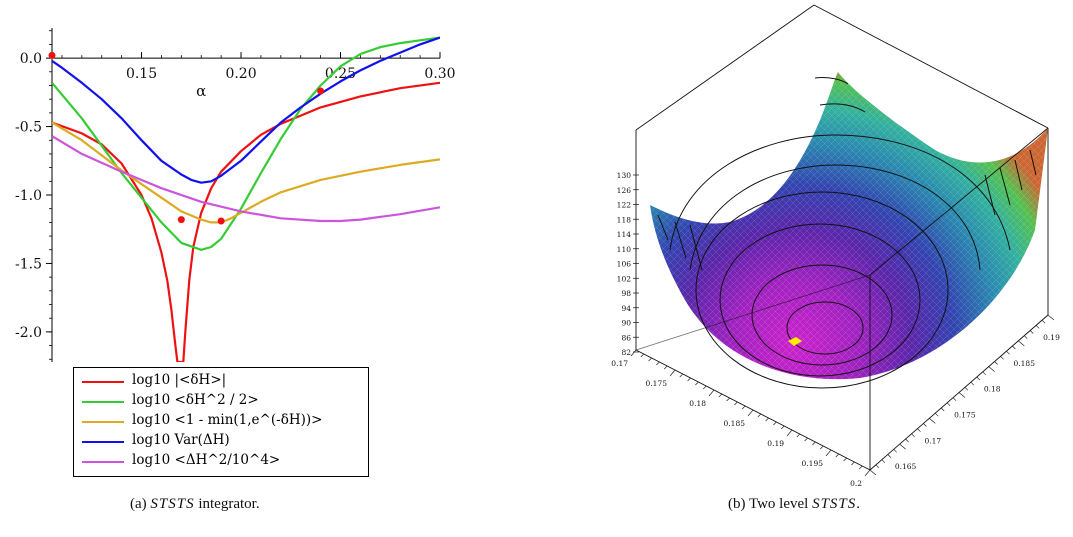 Image resolution: width=1073 pixels, height=537 pixels. What do you see at coordinates (227, 504) in the screenshot?
I see `caption-a-suffix: integrator.` at bounding box center [227, 504].